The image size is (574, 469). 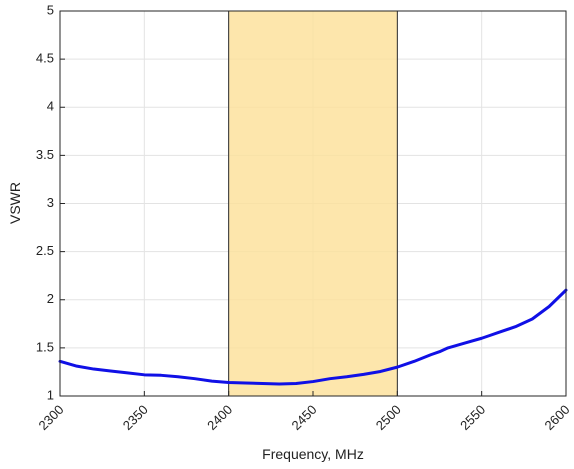 What do you see at coordinates (313, 454) in the screenshot?
I see `x-axis-label: Frequency, MHz` at bounding box center [313, 454].